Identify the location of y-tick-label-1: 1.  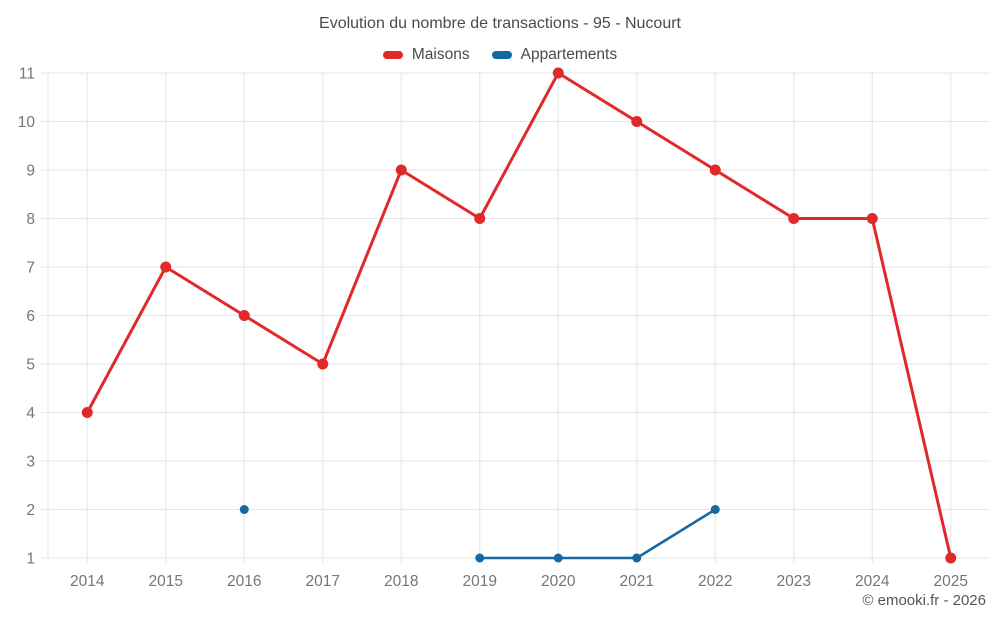
(30, 559).